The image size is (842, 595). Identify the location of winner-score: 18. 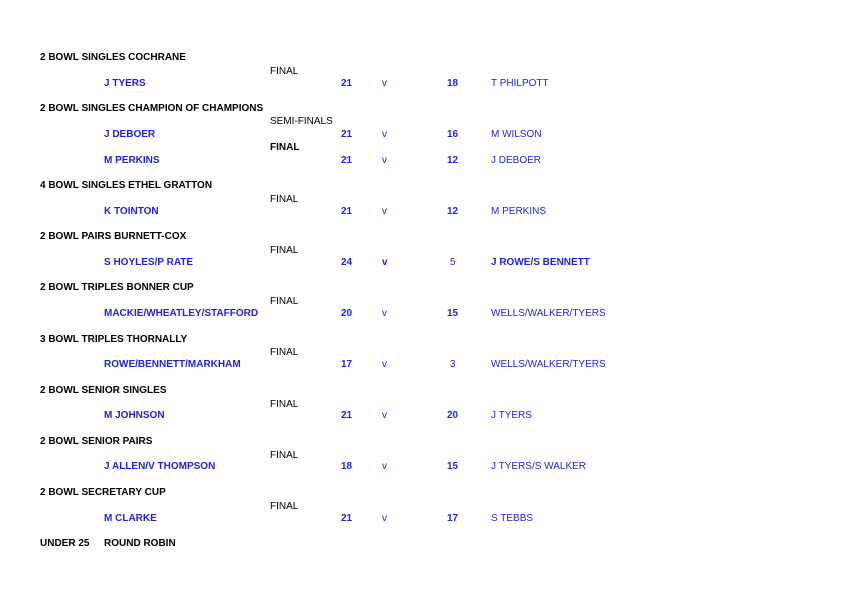
(347, 466).